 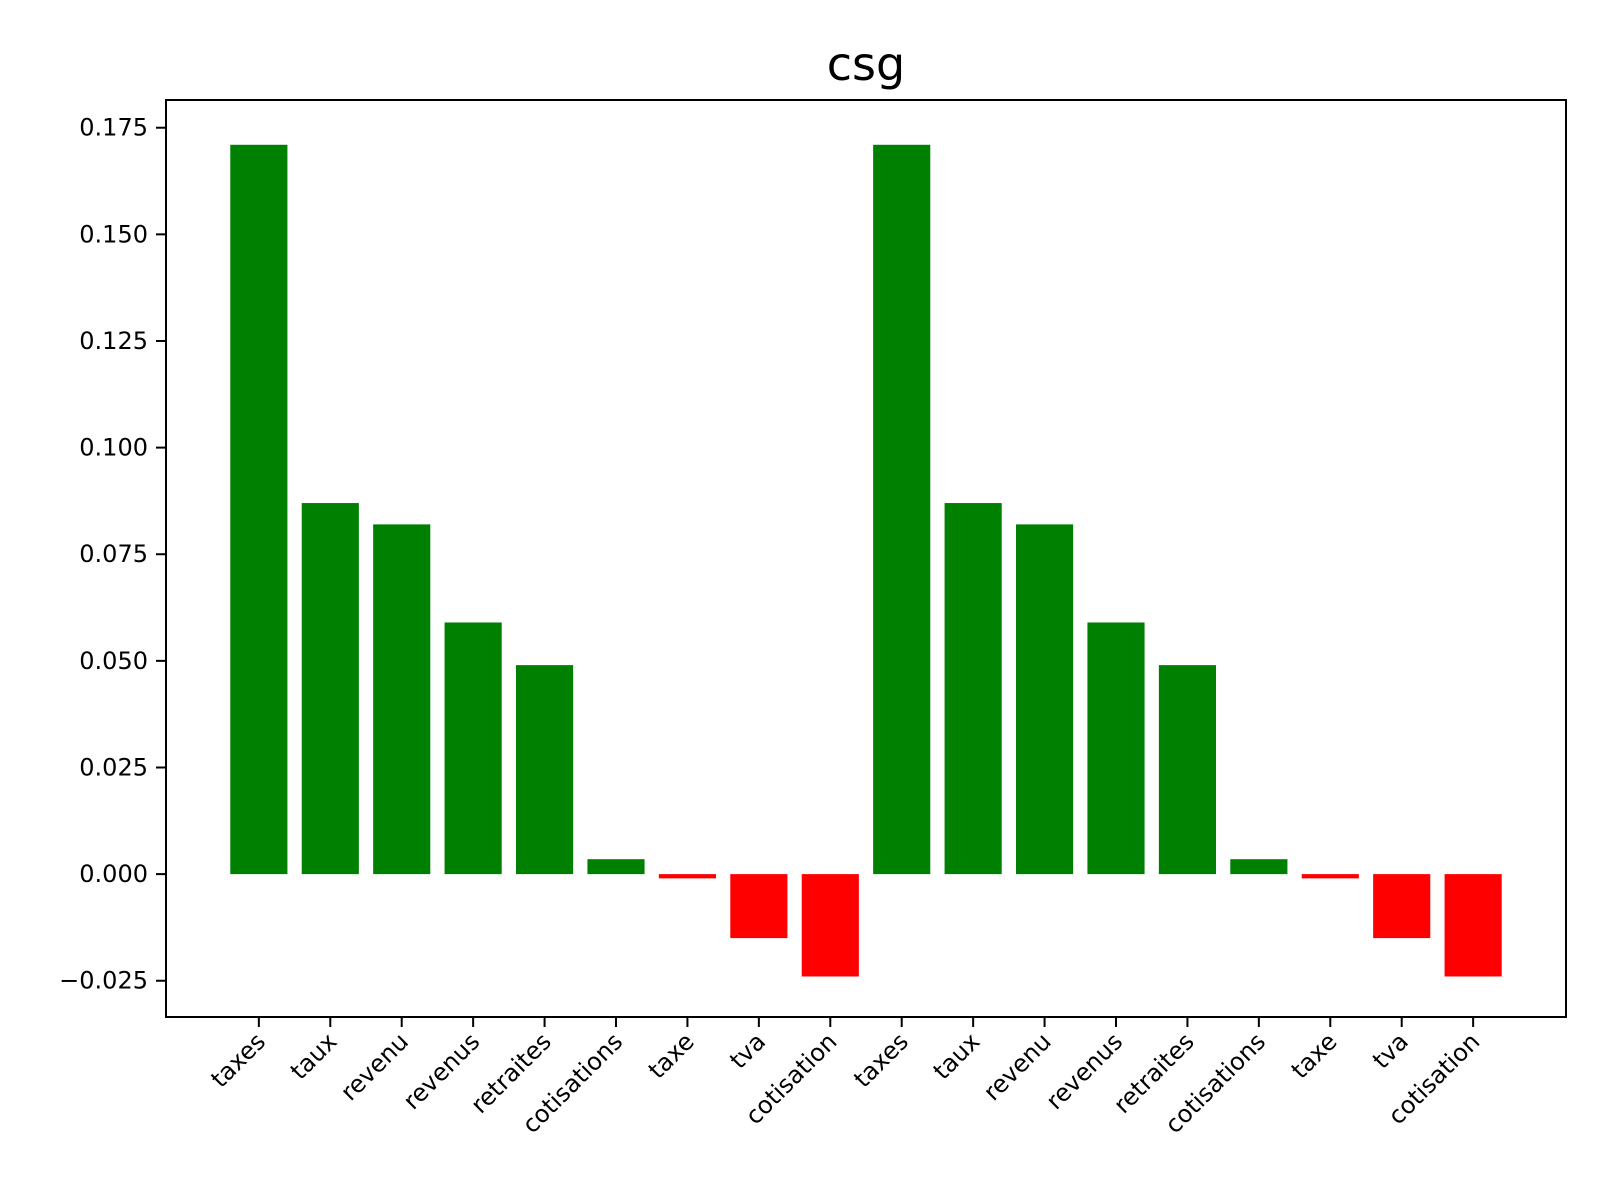 I want to click on y-tick-label: 0.000, so click(x=113, y=874).